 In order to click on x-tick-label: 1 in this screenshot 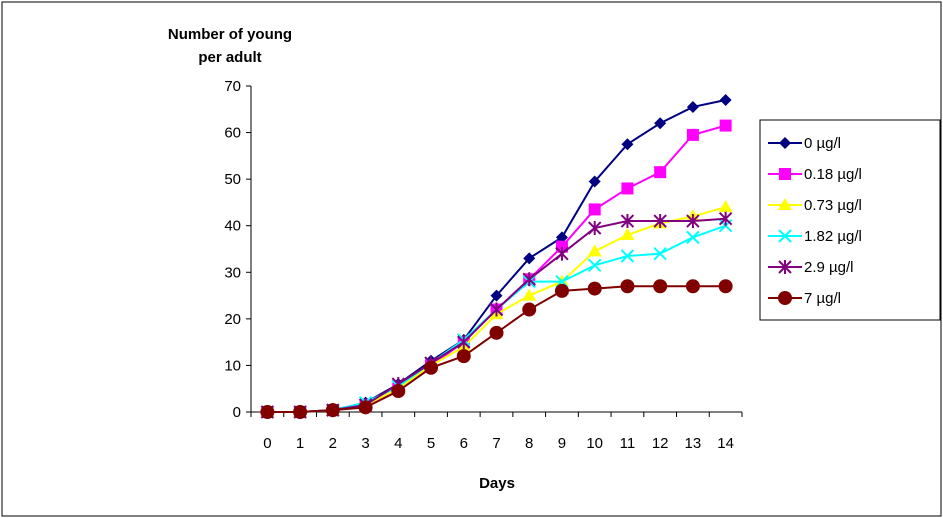, I will do `click(300, 443)`.